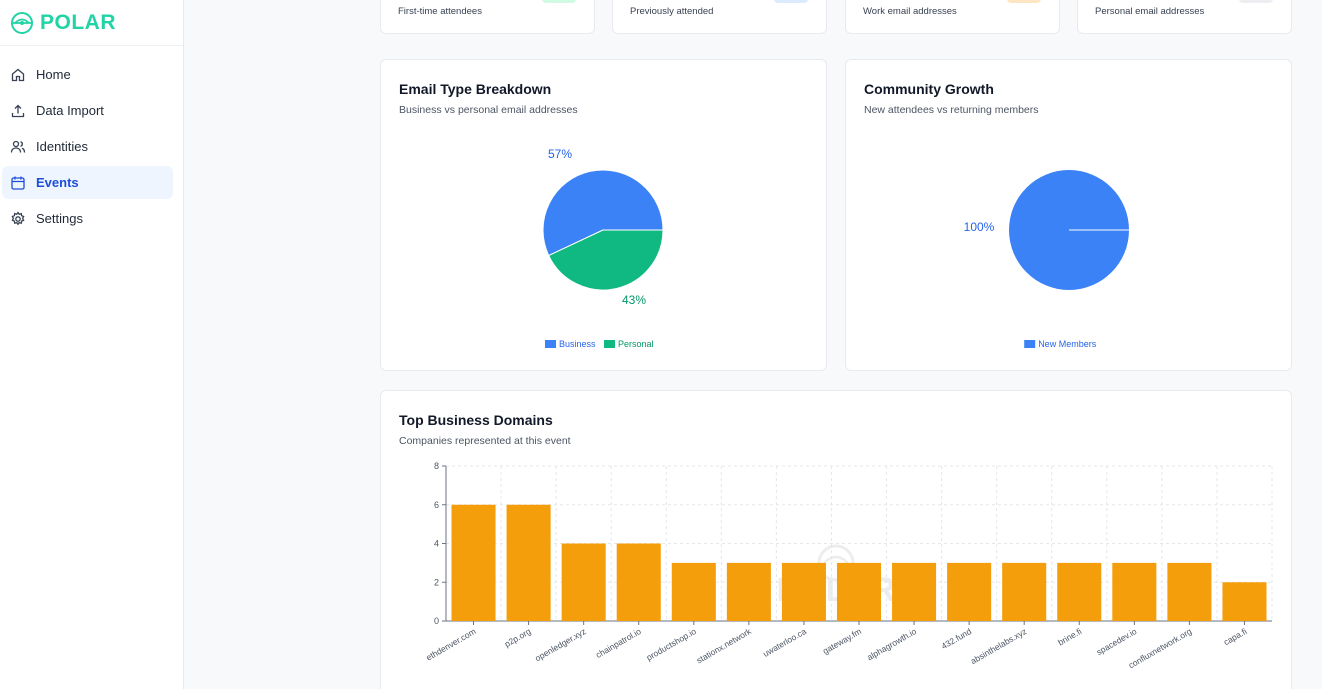  What do you see at coordinates (1069, 636) in the screenshot?
I see `x-tick-label: brine.fi` at bounding box center [1069, 636].